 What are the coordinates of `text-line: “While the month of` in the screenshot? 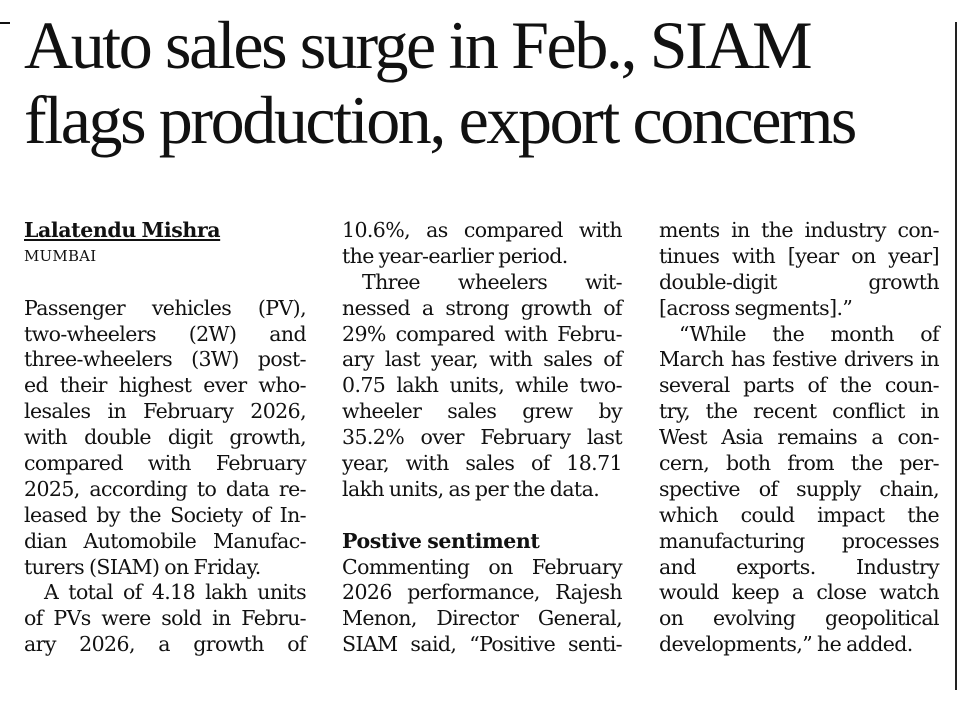 It's located at (809, 333).